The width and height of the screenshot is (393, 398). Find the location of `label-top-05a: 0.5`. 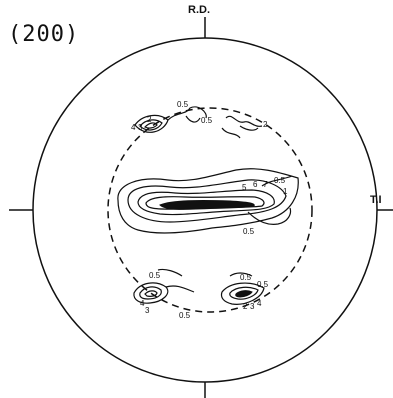

label-top-05a: 0.5 is located at coordinates (183, 104).